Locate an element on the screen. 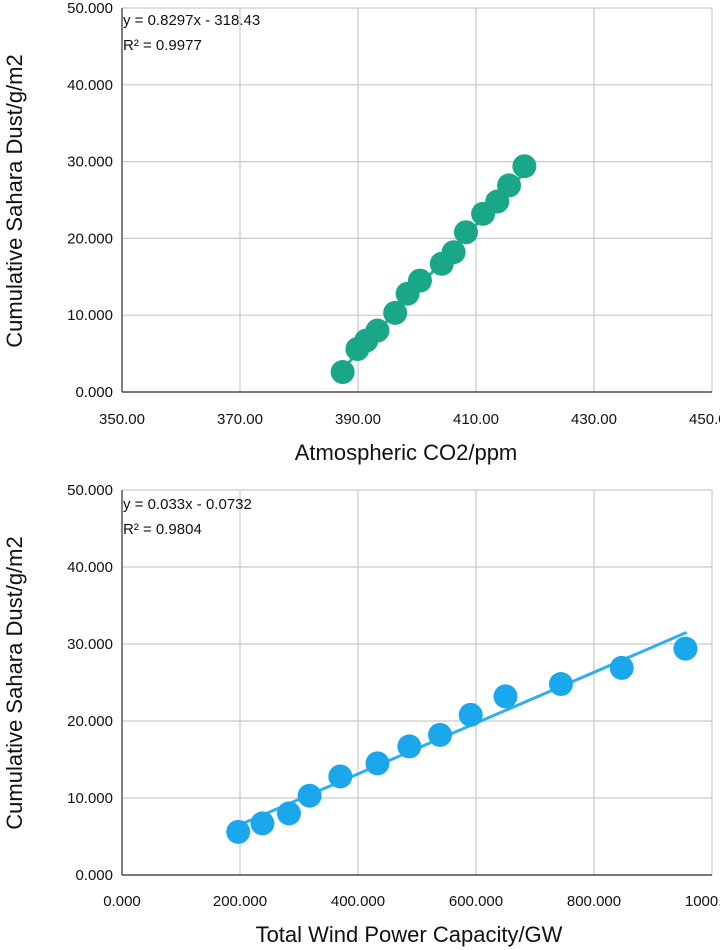 This screenshot has height=950, width=720. trendline-equation: y = 0.033x - 0.0732 is located at coordinates (187, 504).